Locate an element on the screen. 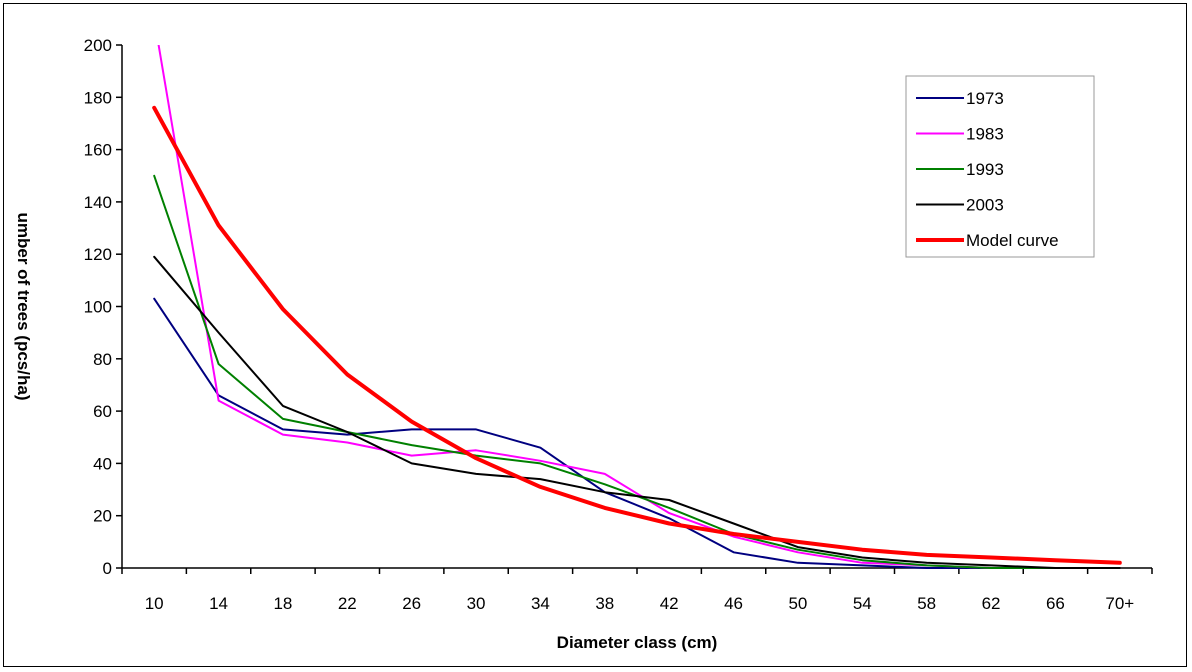 The width and height of the screenshot is (1192, 672). x-tick-label: 50 is located at coordinates (797, 603).